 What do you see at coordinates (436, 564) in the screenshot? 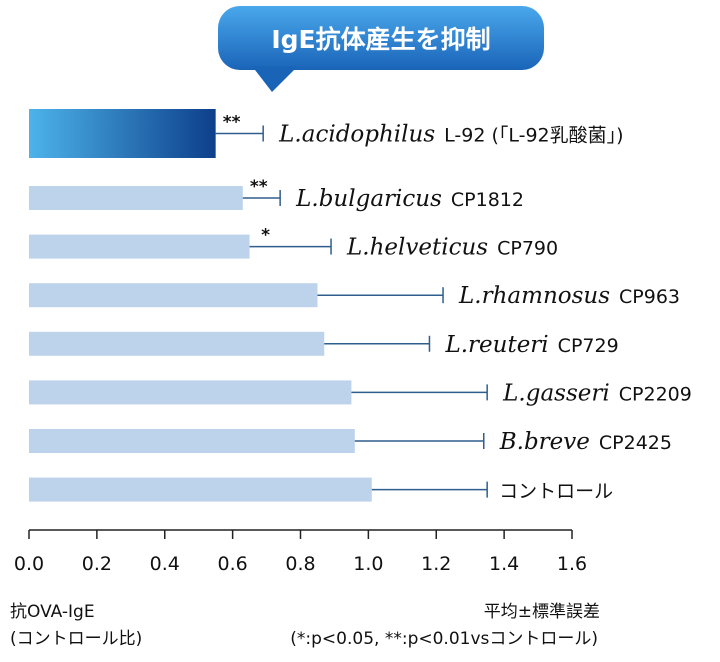
I see `x-tick-label: 1.2` at bounding box center [436, 564].